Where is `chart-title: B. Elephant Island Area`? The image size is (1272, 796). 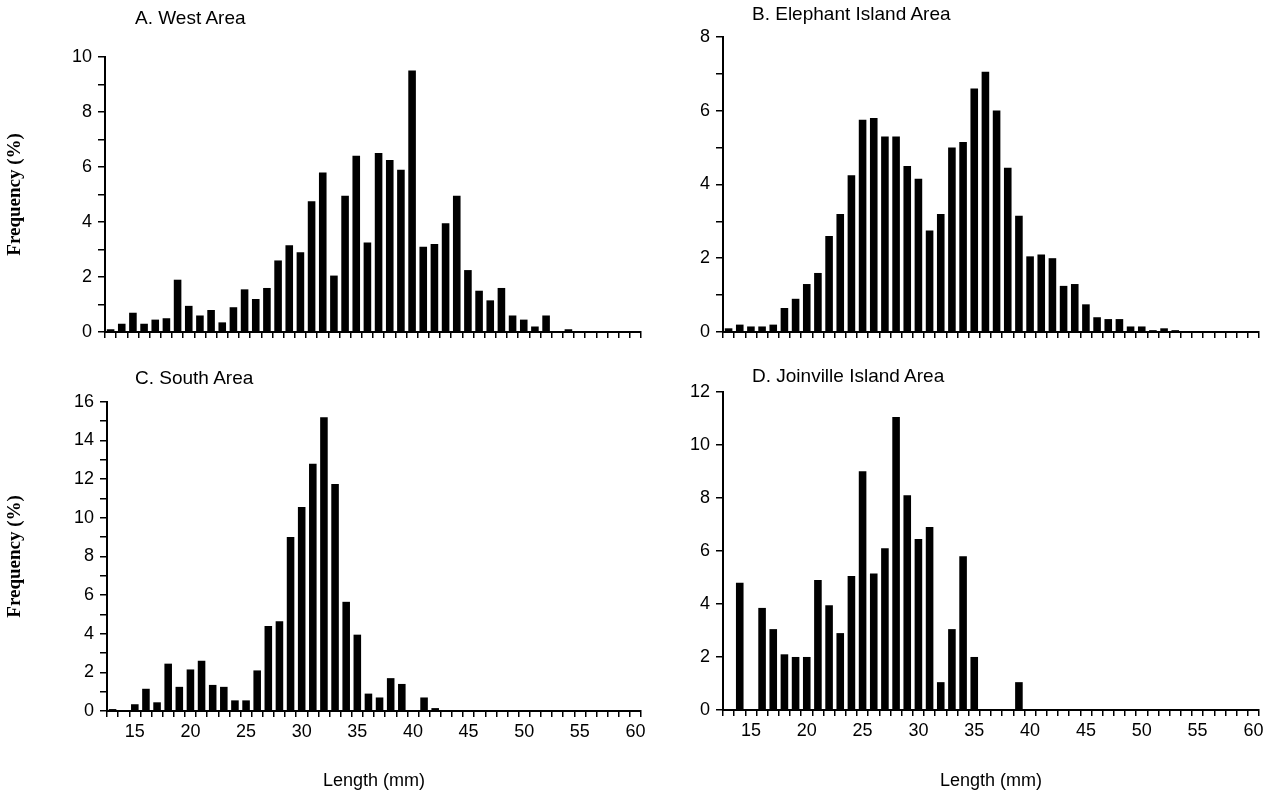
chart-title: B. Elephant Island Area is located at coordinates (851, 14).